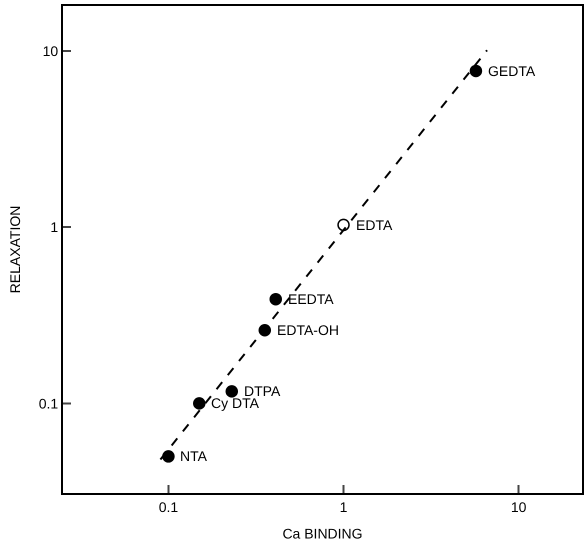  What do you see at coordinates (322, 534) in the screenshot?
I see `x-axis-title: Ca BINDING` at bounding box center [322, 534].